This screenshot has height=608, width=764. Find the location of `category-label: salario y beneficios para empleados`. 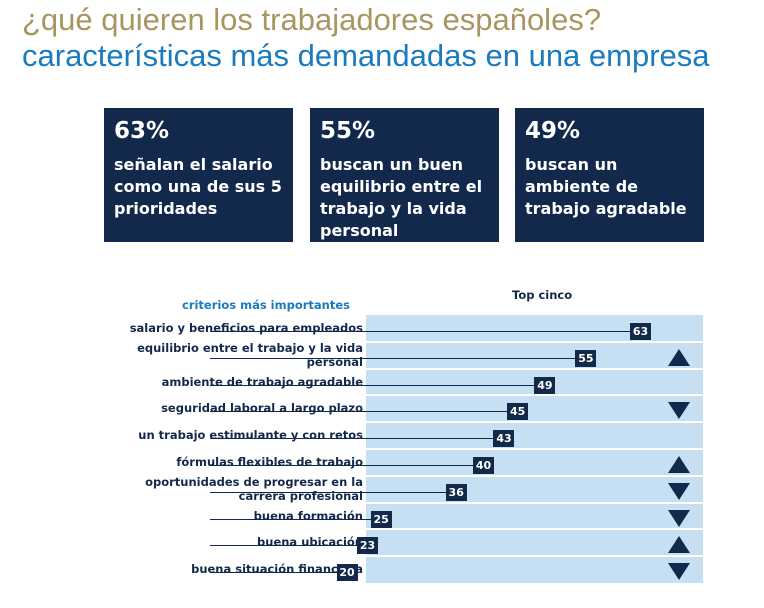

category-label: salario y beneficios para empleados is located at coordinates (246, 327).